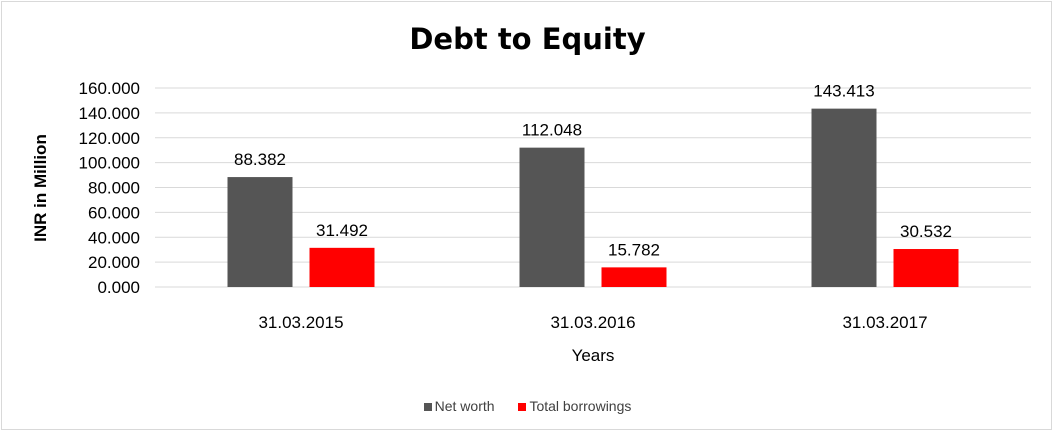 This screenshot has width=1055, height=433. I want to click on legend-swatch-networth, so click(427, 407).